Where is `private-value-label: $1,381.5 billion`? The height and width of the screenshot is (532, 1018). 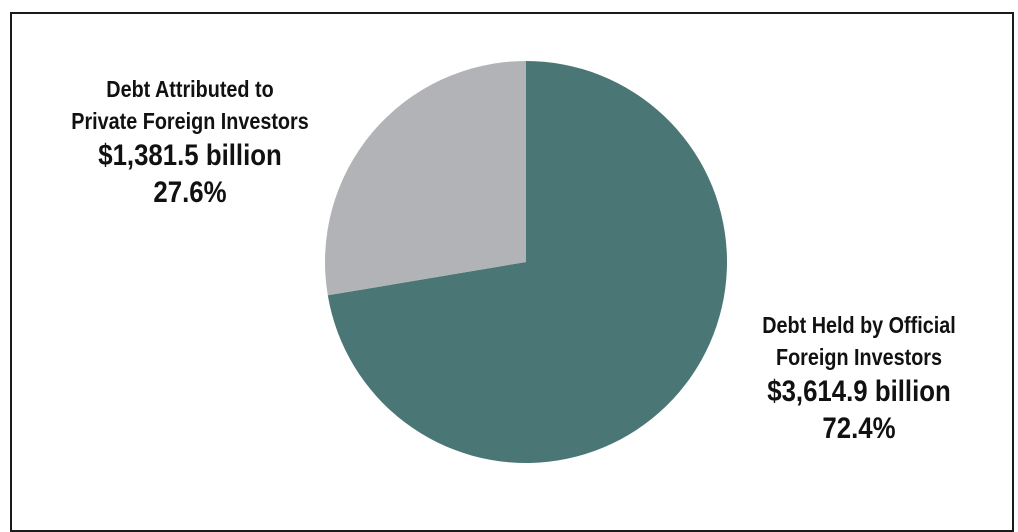
private-value-label: $1,381.5 billion is located at coordinates (190, 155).